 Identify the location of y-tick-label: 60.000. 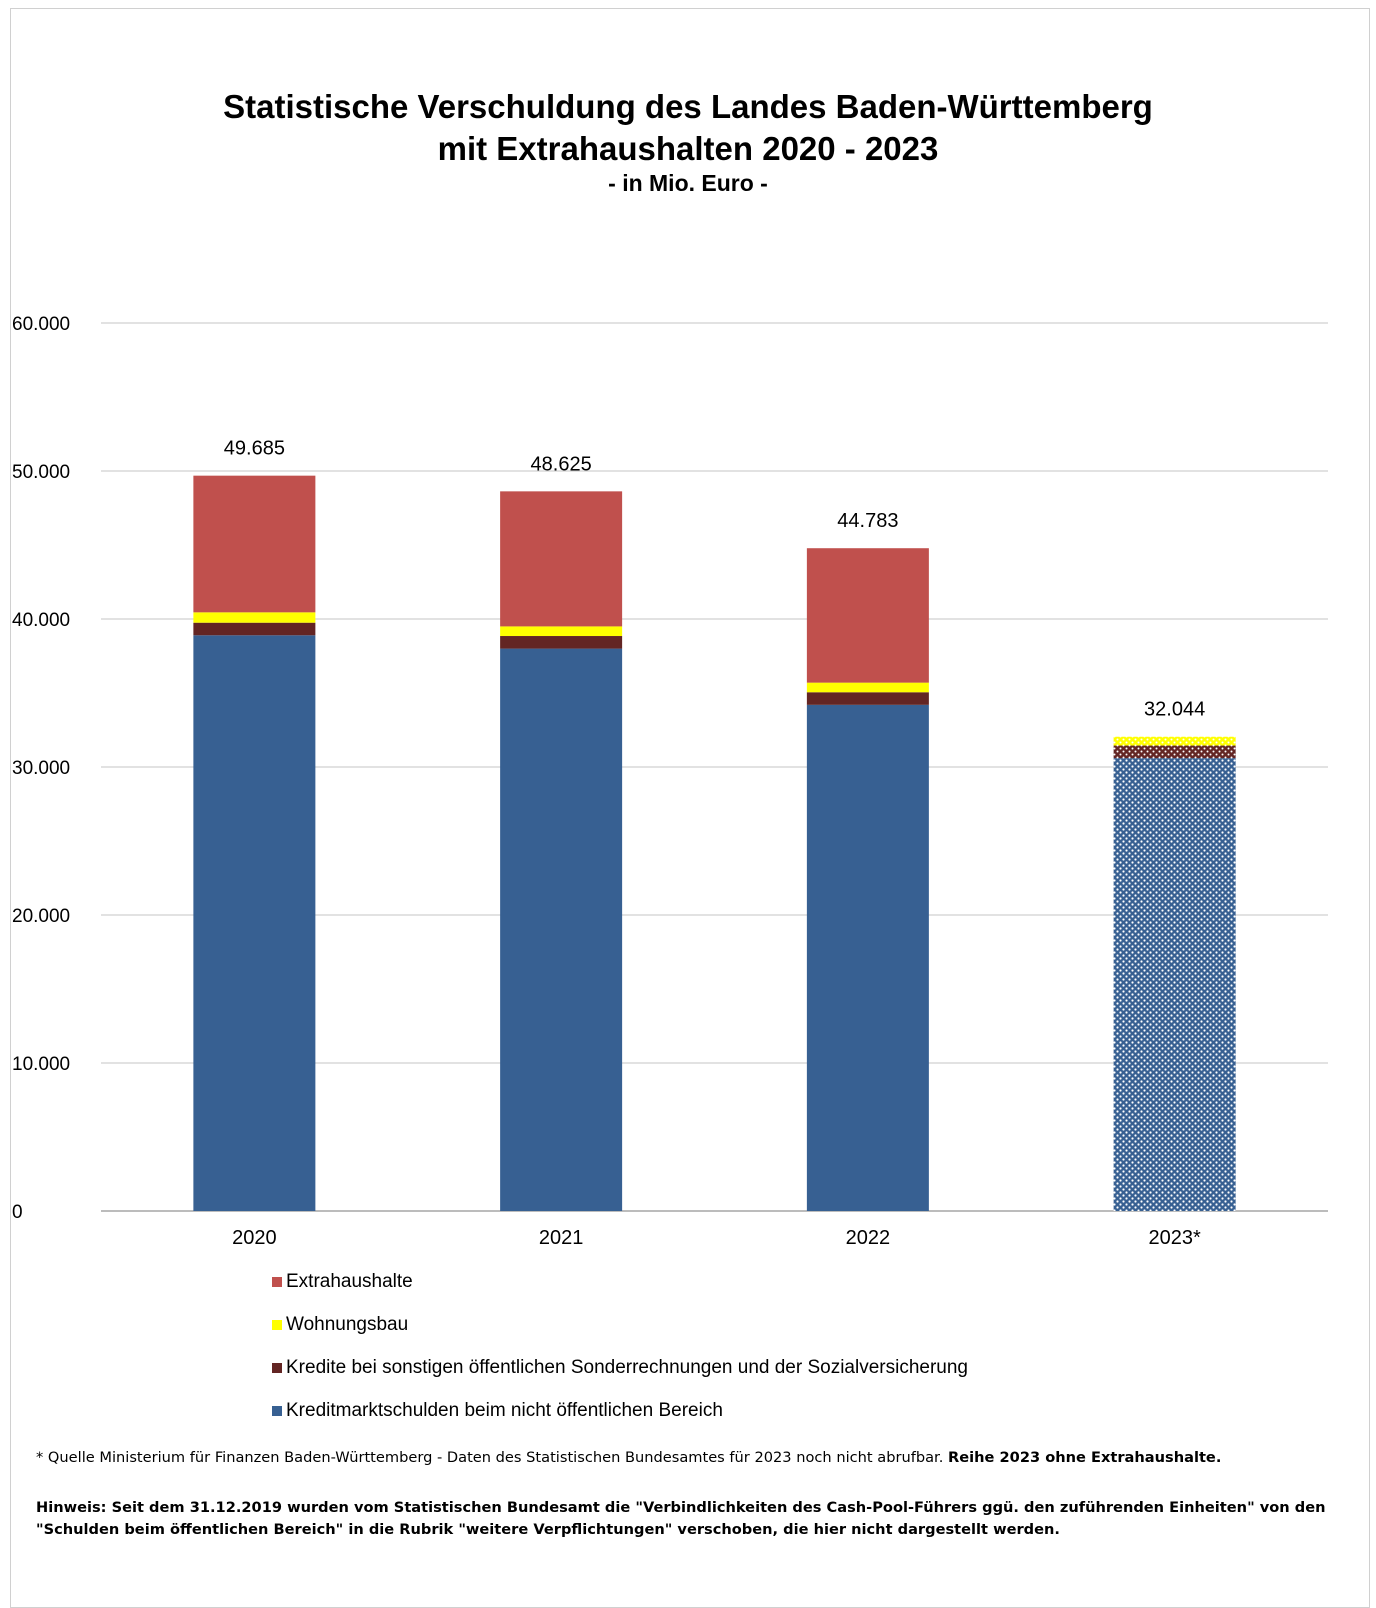
(41, 324).